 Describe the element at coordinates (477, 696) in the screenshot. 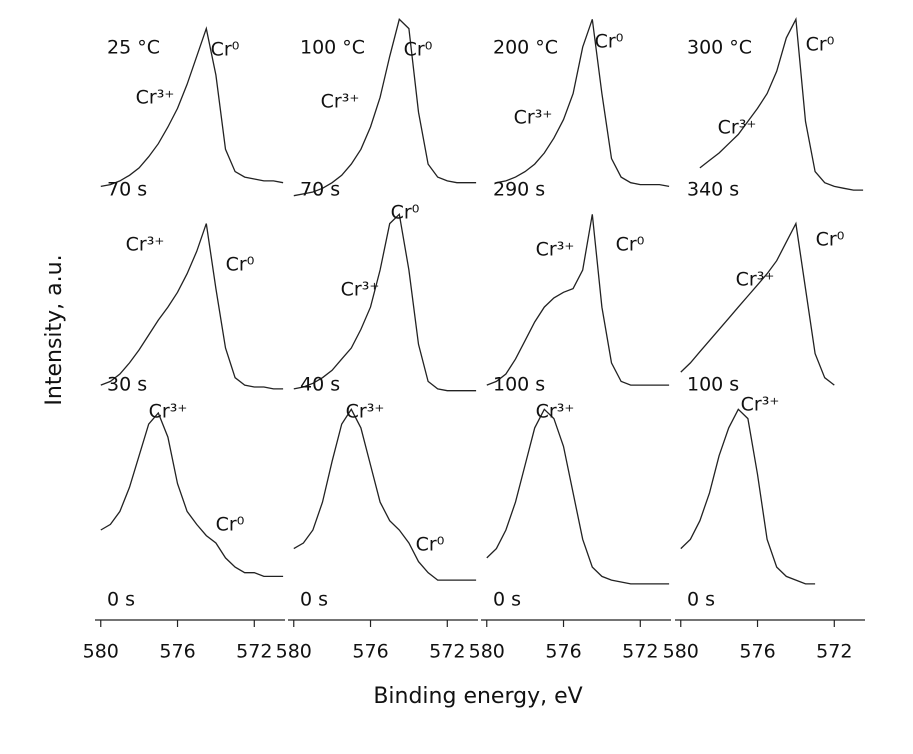

I see `x-axis-label: Binding energy, eV` at that location.